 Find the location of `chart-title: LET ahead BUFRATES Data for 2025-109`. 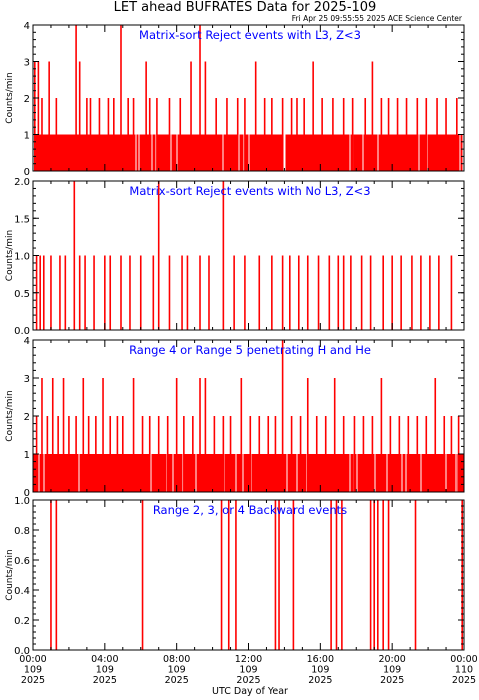

chart-title: LET ahead BUFRATES Data for 2025-109 is located at coordinates (245, 7).